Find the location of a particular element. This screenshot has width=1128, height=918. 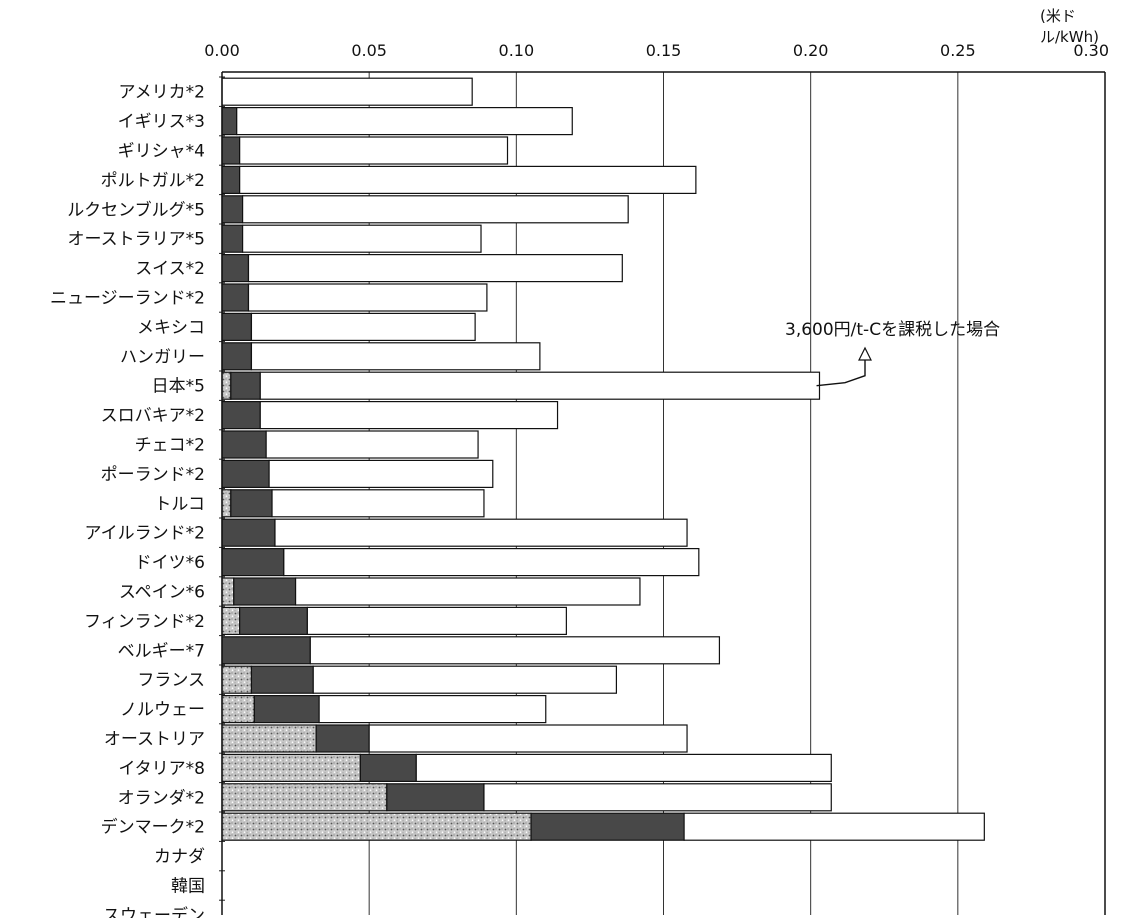

category-label: カナダ is located at coordinates (179, 857).